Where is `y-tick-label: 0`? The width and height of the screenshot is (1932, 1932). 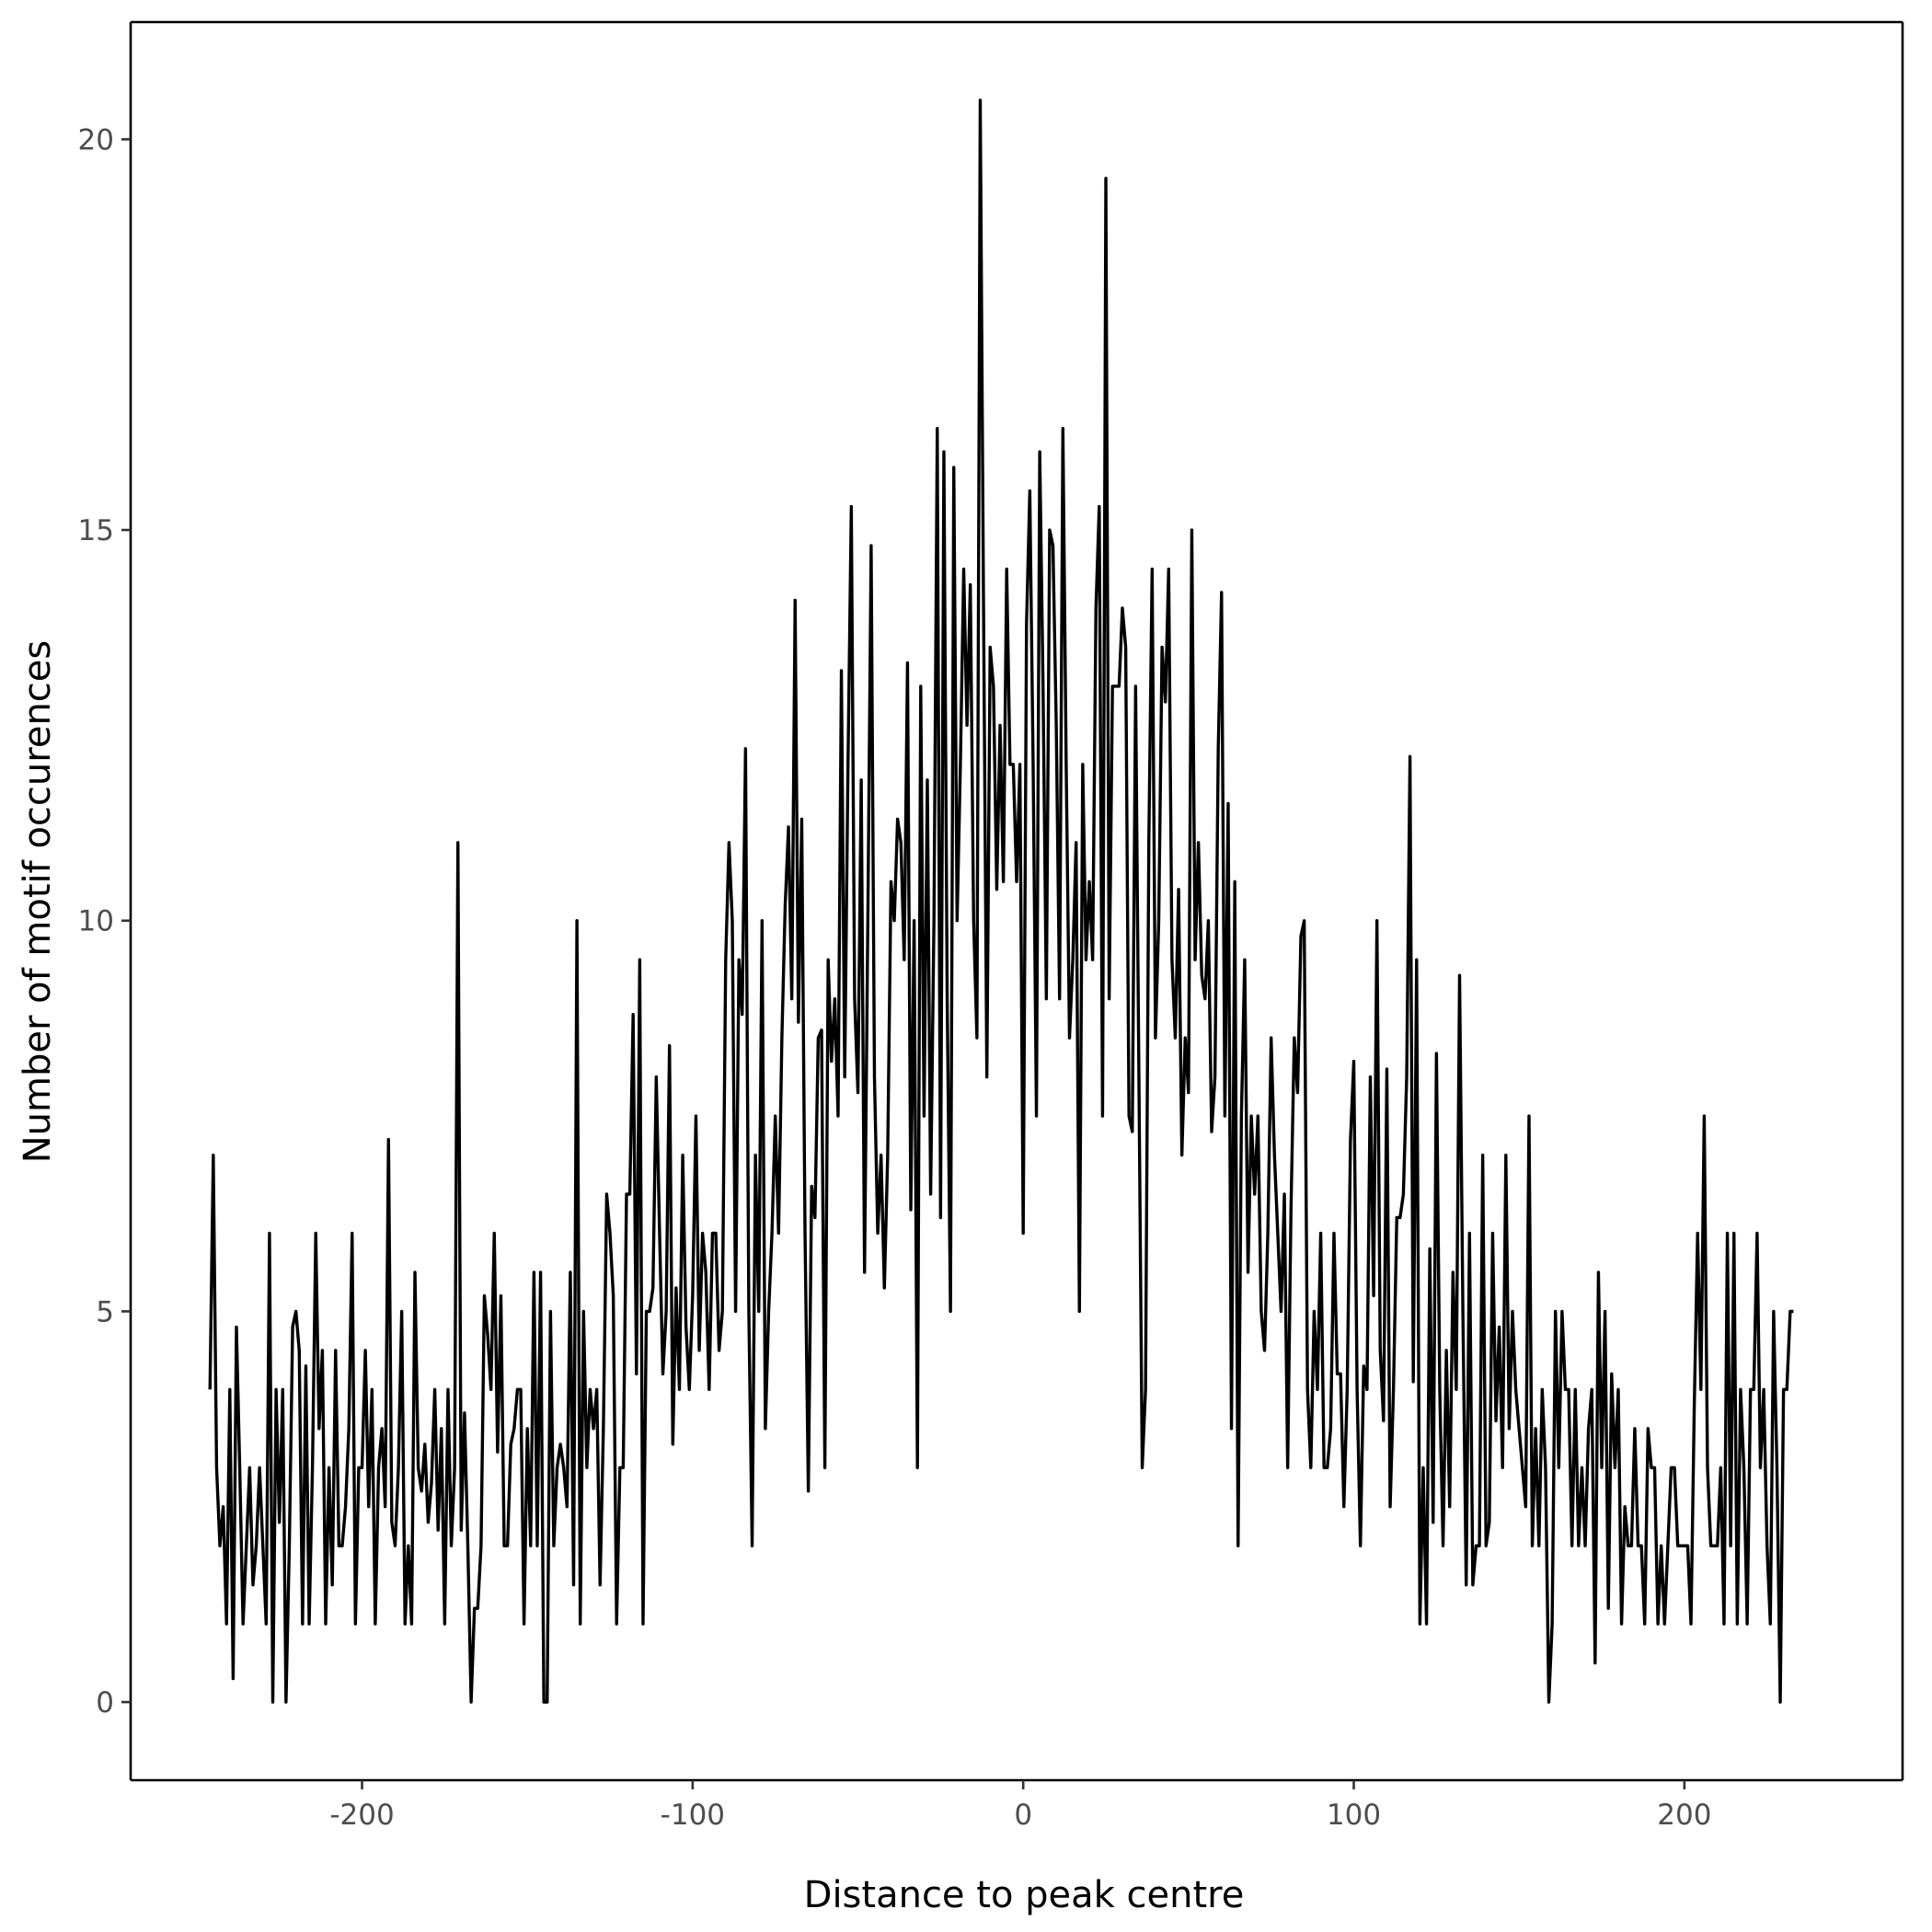 y-tick-label: 0 is located at coordinates (105, 1702).